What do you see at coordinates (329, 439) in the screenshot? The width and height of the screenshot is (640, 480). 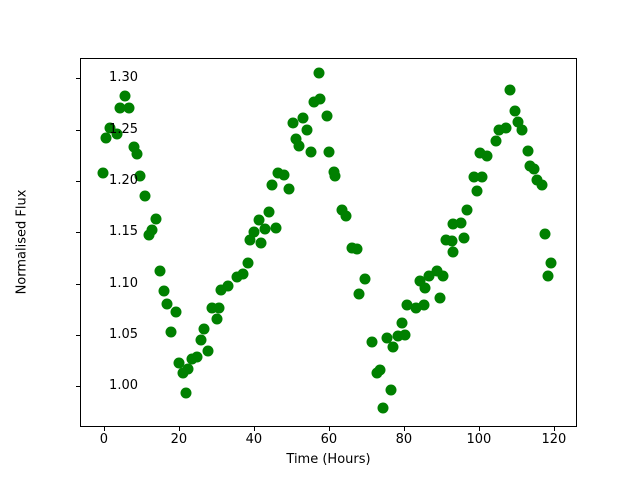 I see `x-tick-label: 60` at bounding box center [329, 439].